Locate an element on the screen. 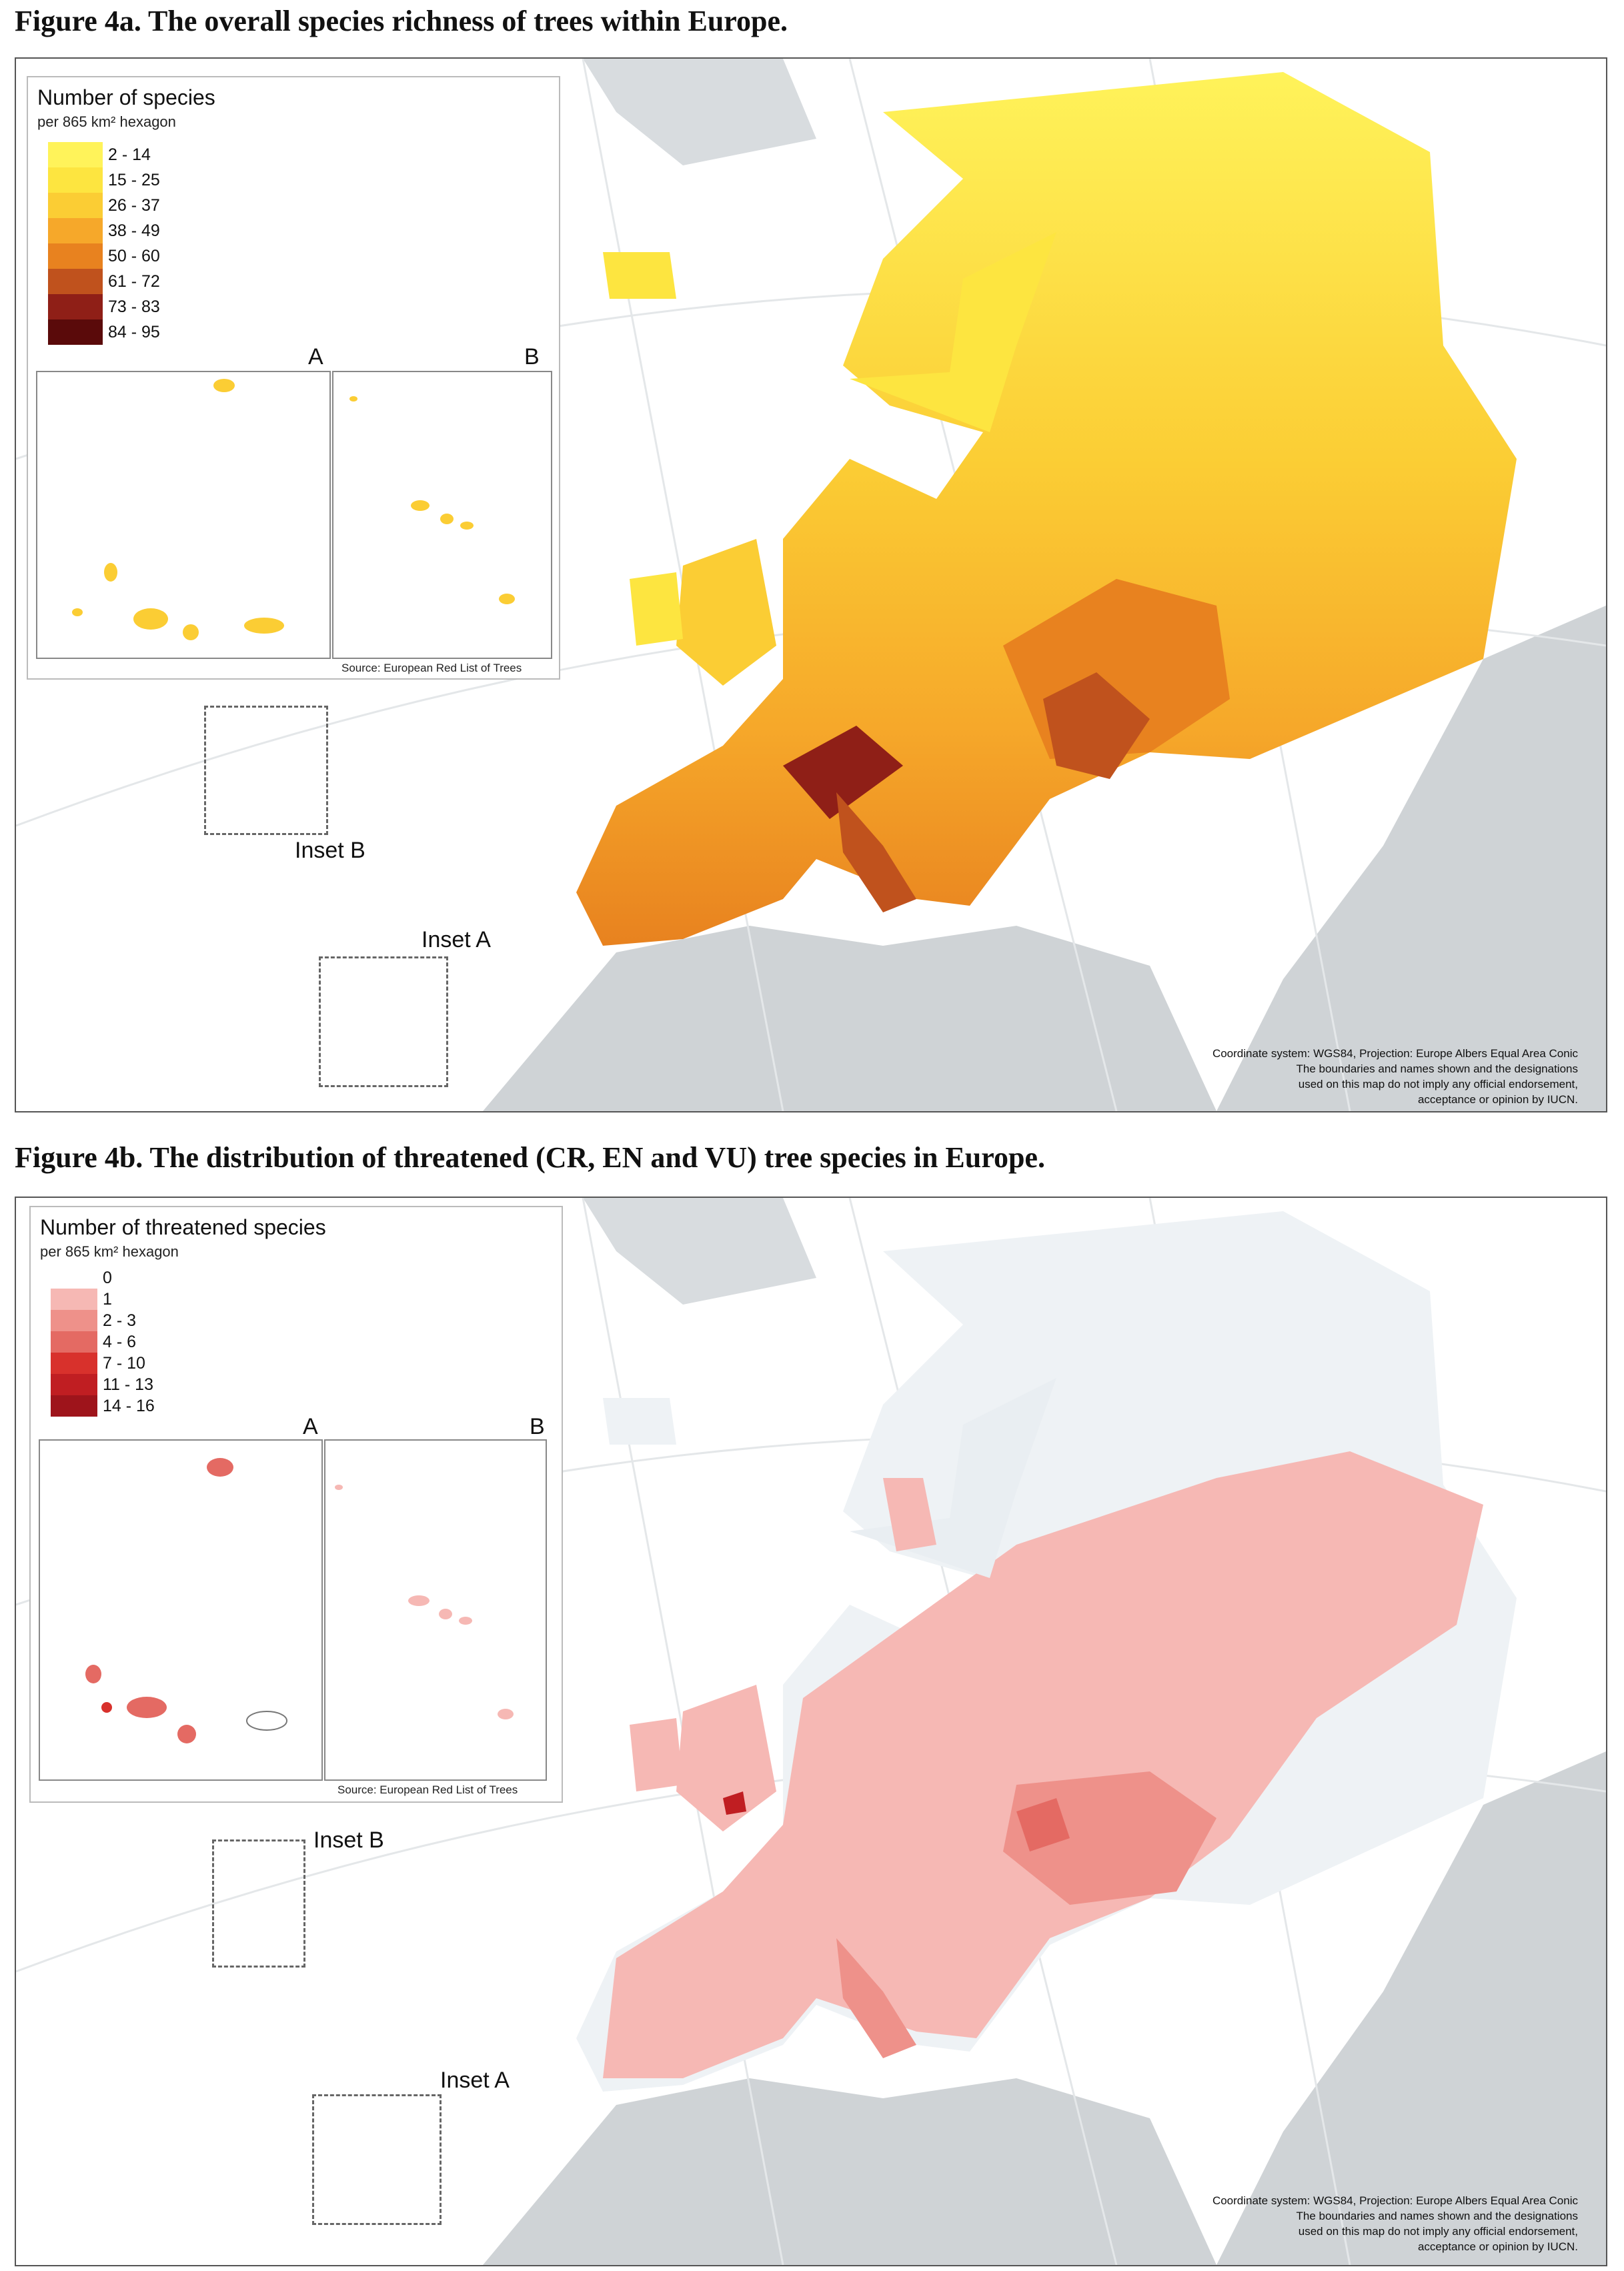 This screenshot has width=1624, height=2271. class-label: 0 is located at coordinates (107, 1277).